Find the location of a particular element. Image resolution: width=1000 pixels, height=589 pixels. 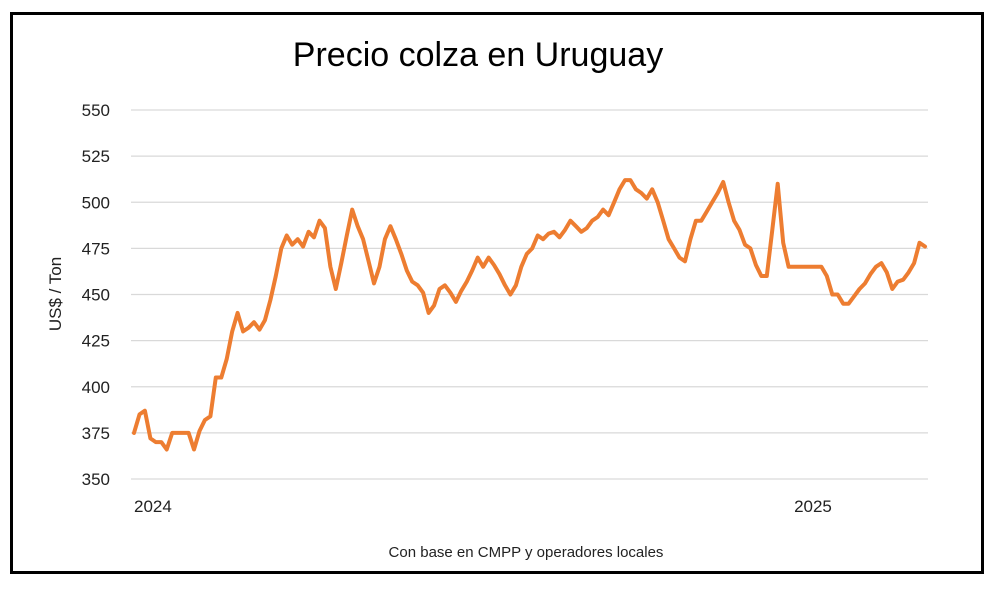

x-tick-label: 2024 is located at coordinates (153, 506).